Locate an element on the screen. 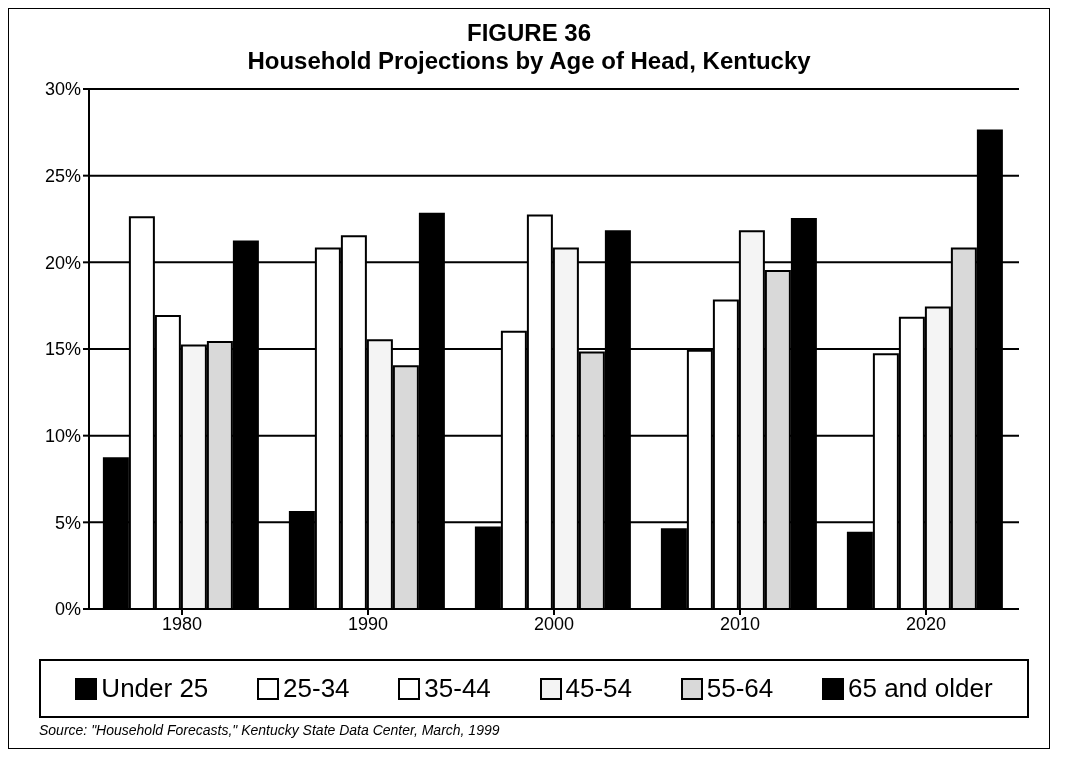 This screenshot has width=1070, height=769. y-tick-label: 30% is located at coordinates (62, 89).